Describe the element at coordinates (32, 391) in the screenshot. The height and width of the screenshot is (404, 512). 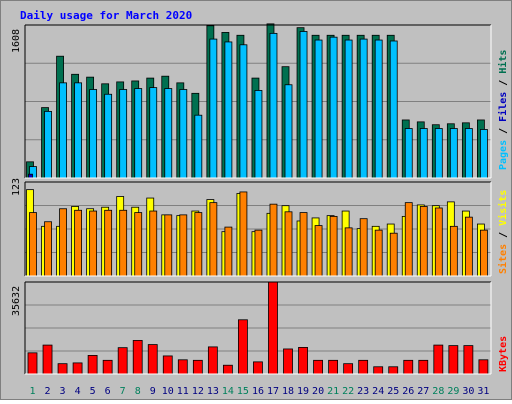
I see `x-tick-label-day-1: 1` at that location.